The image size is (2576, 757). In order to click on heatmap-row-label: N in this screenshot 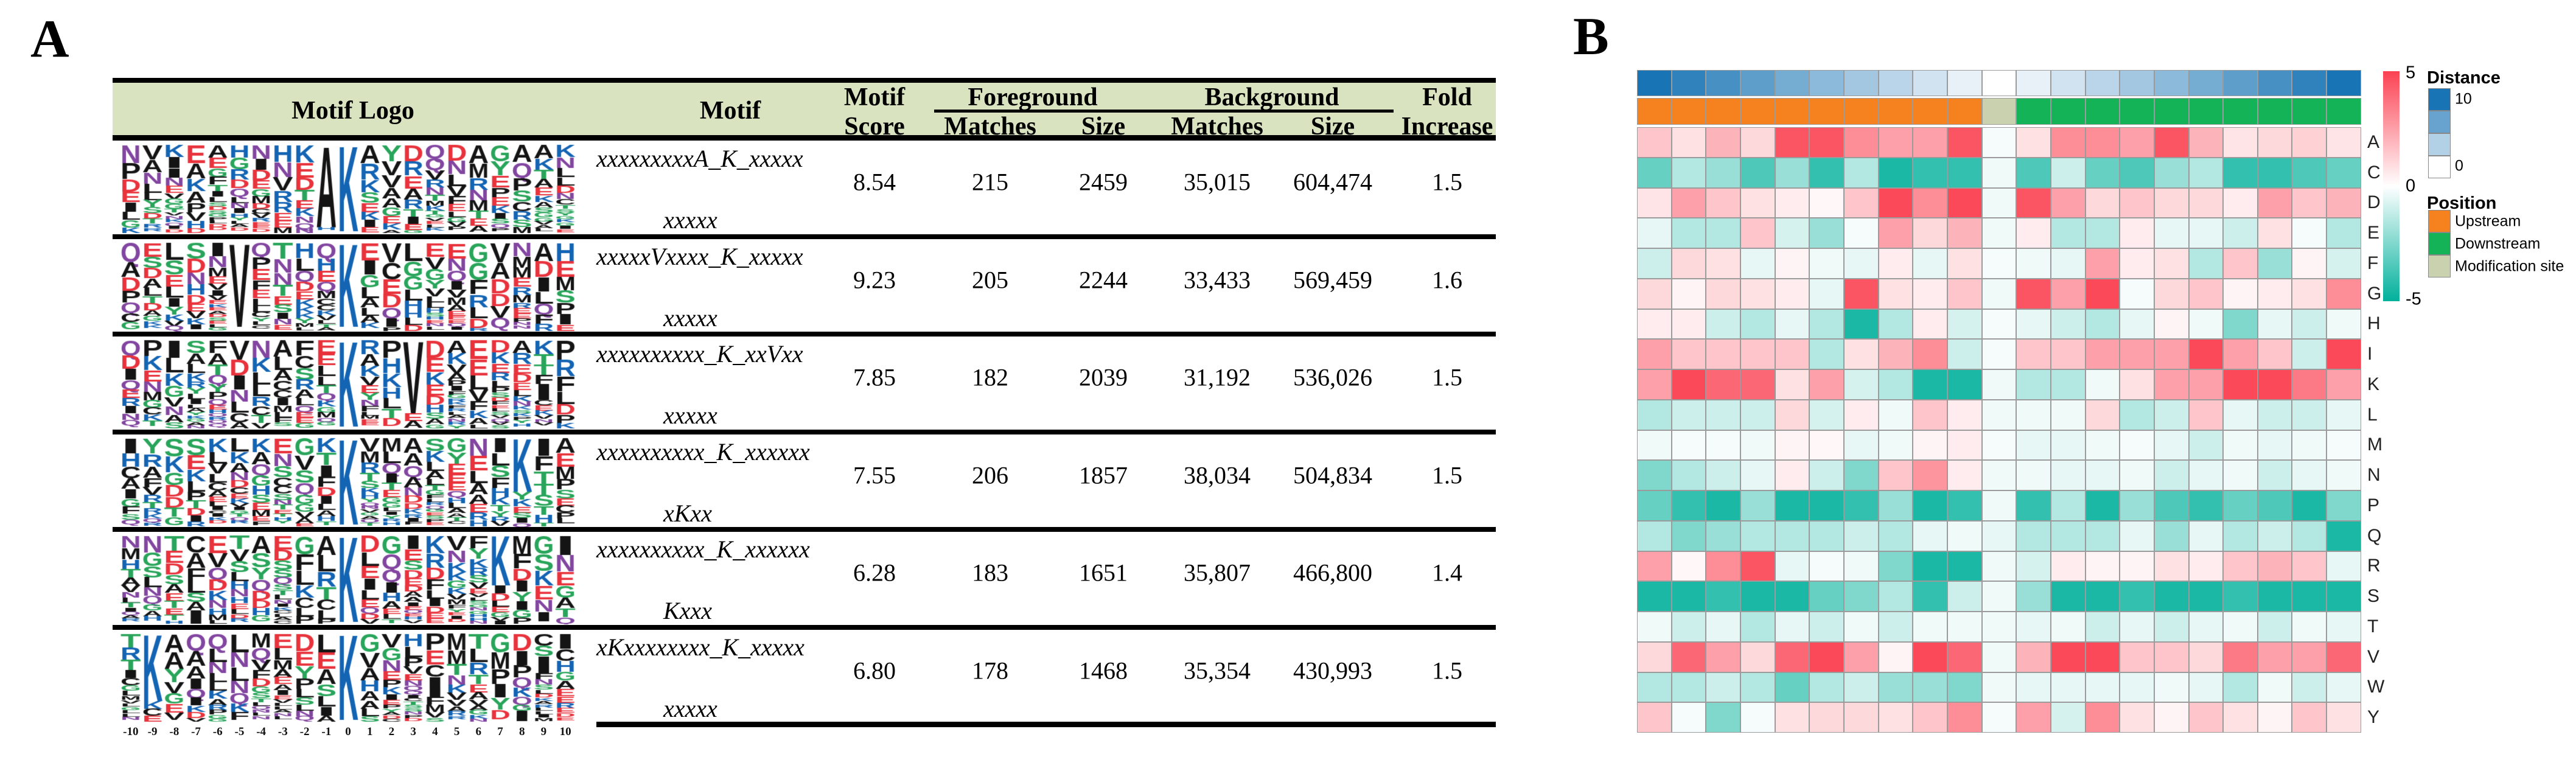, I will do `click(2374, 475)`.